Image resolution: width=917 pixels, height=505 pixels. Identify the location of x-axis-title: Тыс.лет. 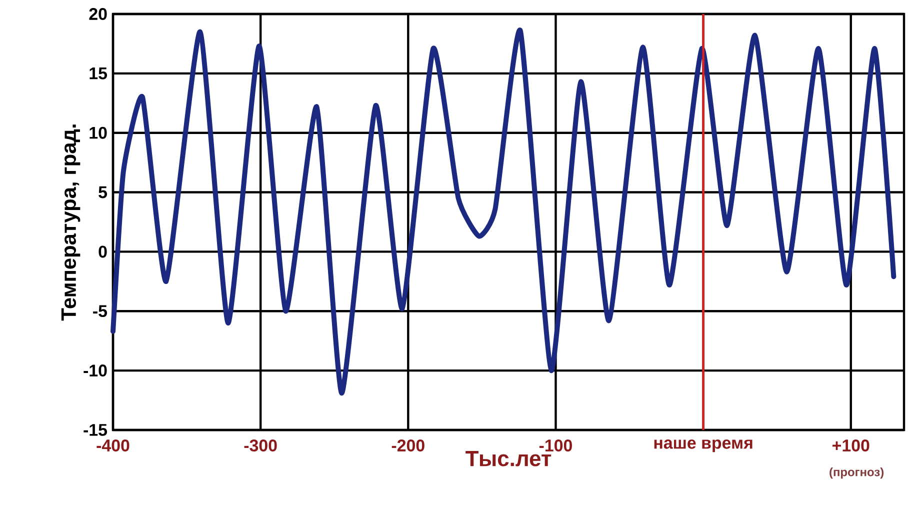
(509, 458).